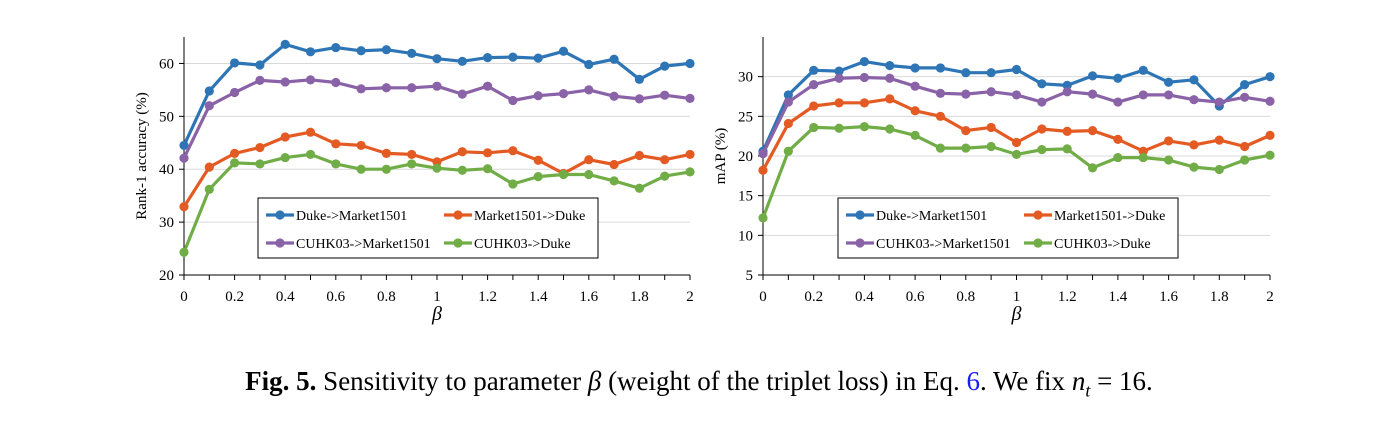  What do you see at coordinates (351, 216) in the screenshot?
I see `legend-label: Duke->Market1501` at bounding box center [351, 216].